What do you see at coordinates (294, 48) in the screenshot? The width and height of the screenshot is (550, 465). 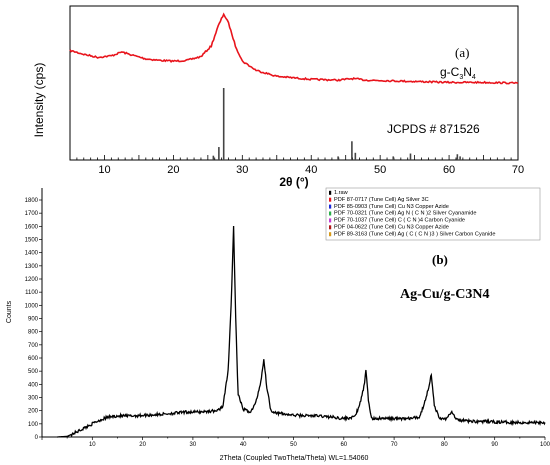 I see `panel-a-series-line` at bounding box center [294, 48].